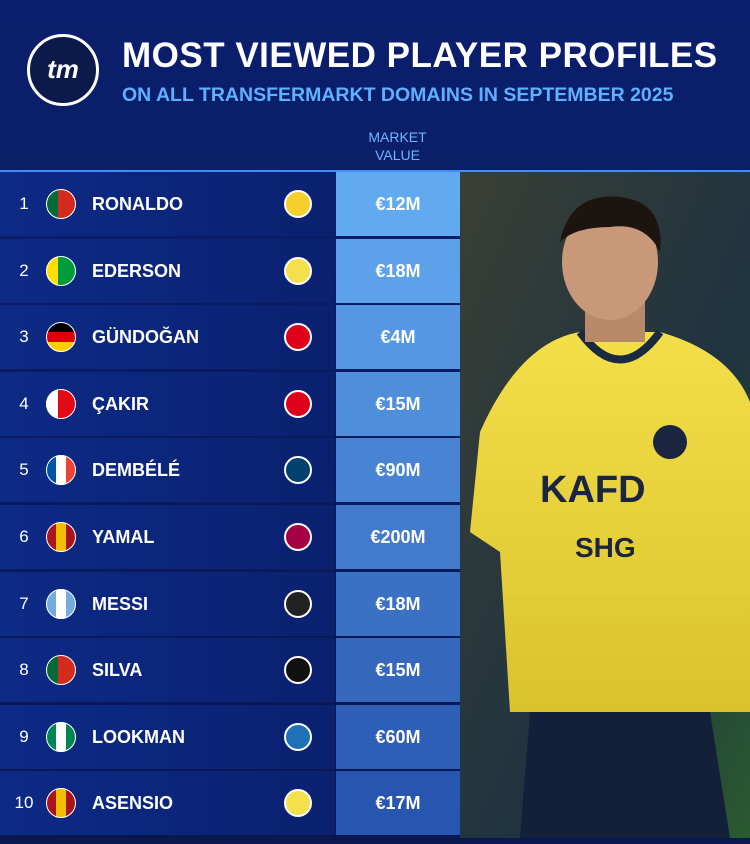 This screenshot has width=750, height=844. Describe the element at coordinates (138, 736) in the screenshot. I see `player-name: LOOKMAN` at that location.